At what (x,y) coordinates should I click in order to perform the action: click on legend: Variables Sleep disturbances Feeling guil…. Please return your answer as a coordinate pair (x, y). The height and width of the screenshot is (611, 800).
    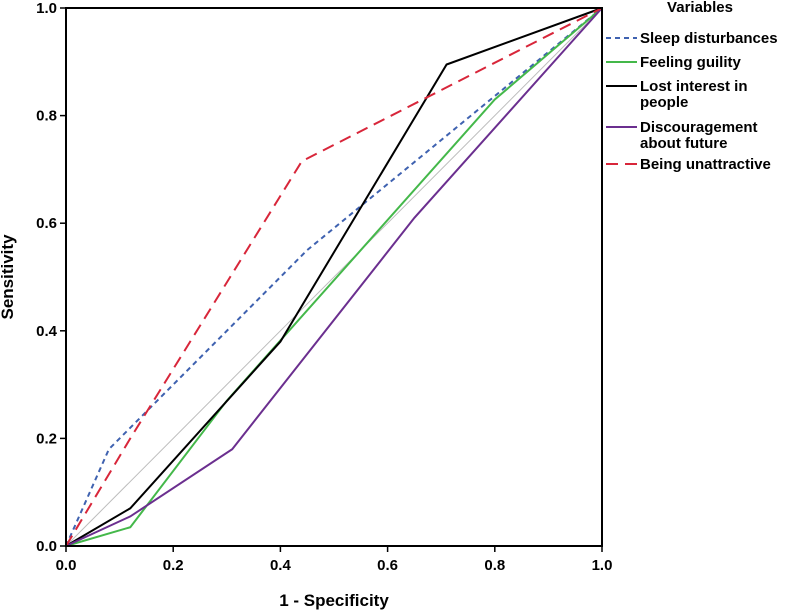
    Looking at the image, I should click on (692, 86).